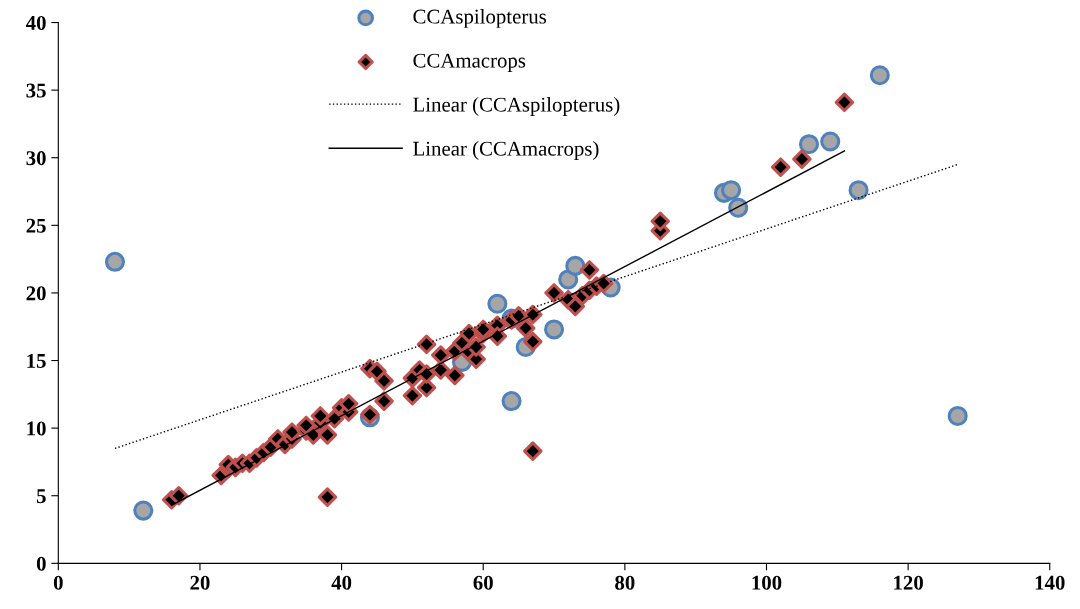 Image resolution: width=1080 pixels, height=609 pixels. I want to click on y-tick-label: 10, so click(36, 428).